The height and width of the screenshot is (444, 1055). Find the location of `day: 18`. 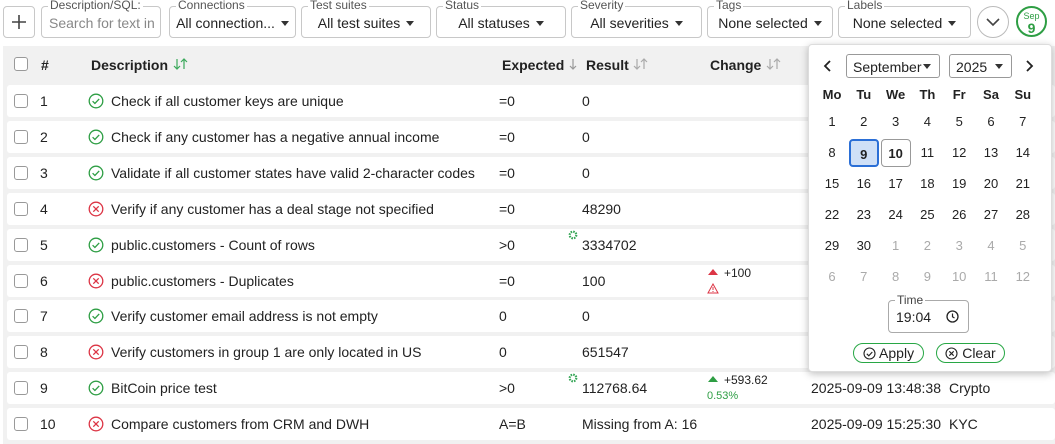

day: 18 is located at coordinates (927, 183).